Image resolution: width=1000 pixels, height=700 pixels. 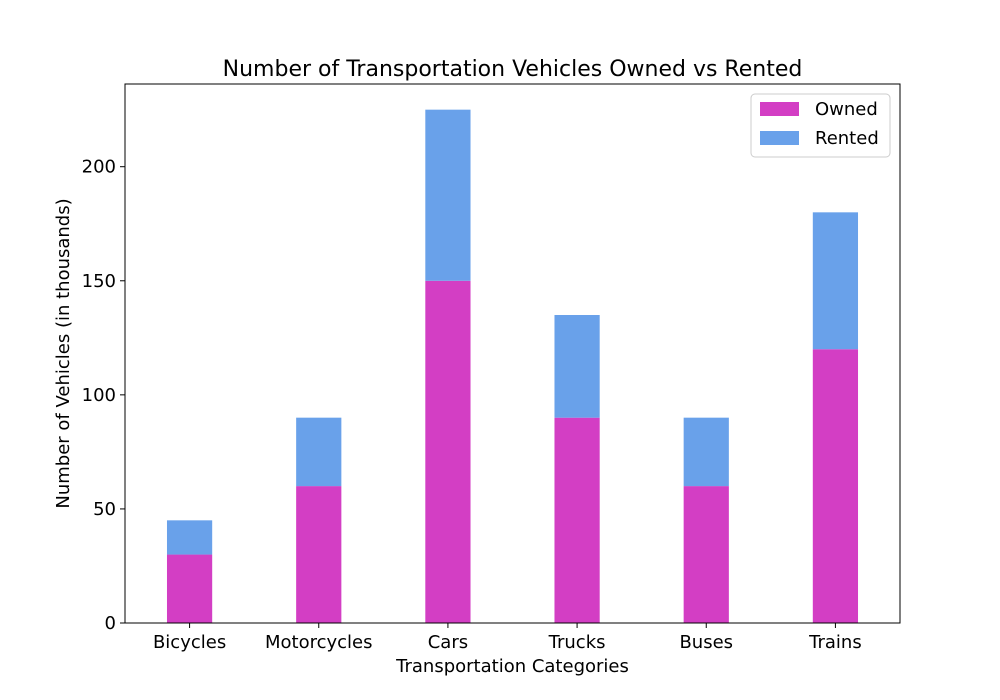 What do you see at coordinates (99, 281) in the screenshot?
I see `y-tick-label: 150` at bounding box center [99, 281].